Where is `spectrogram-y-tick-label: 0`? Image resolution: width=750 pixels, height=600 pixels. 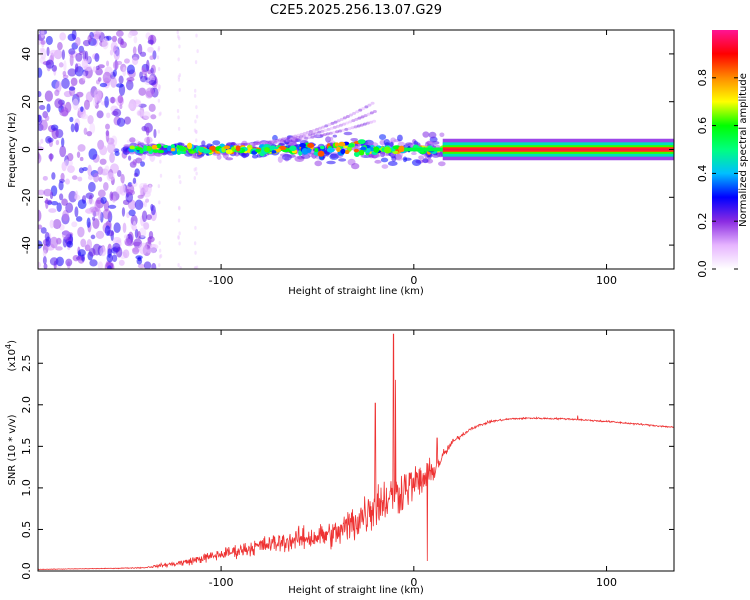 spectrogram-y-tick-label: 0 is located at coordinates (26, 149).